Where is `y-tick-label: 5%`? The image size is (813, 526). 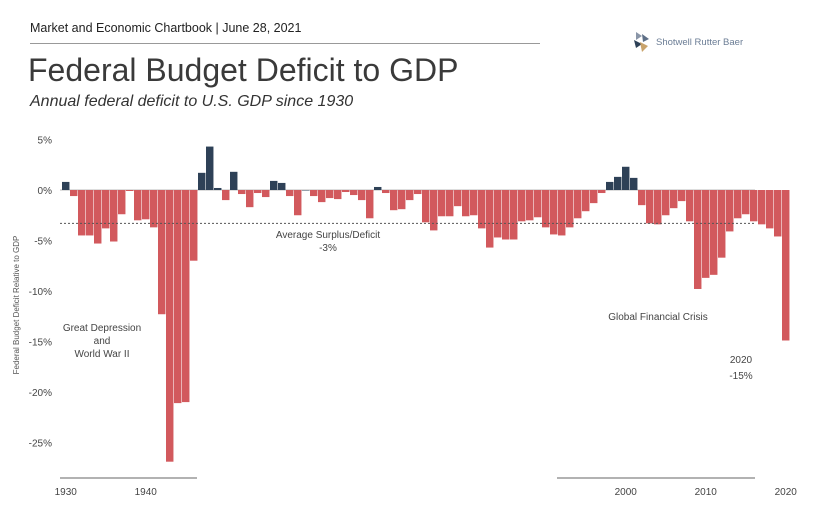 y-tick-label: 5% is located at coordinates (45, 141).